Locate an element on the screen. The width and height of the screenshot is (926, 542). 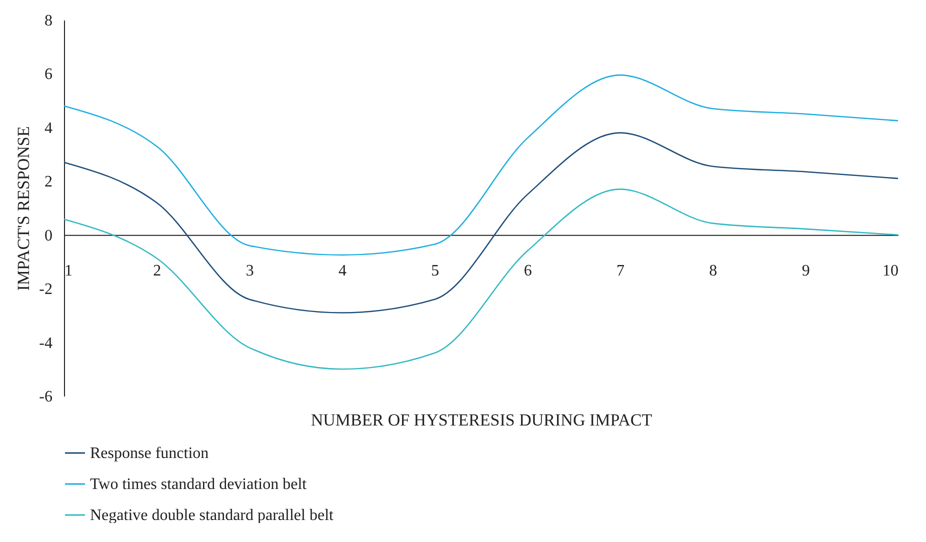
x-tick-label: 8 is located at coordinates (713, 271).